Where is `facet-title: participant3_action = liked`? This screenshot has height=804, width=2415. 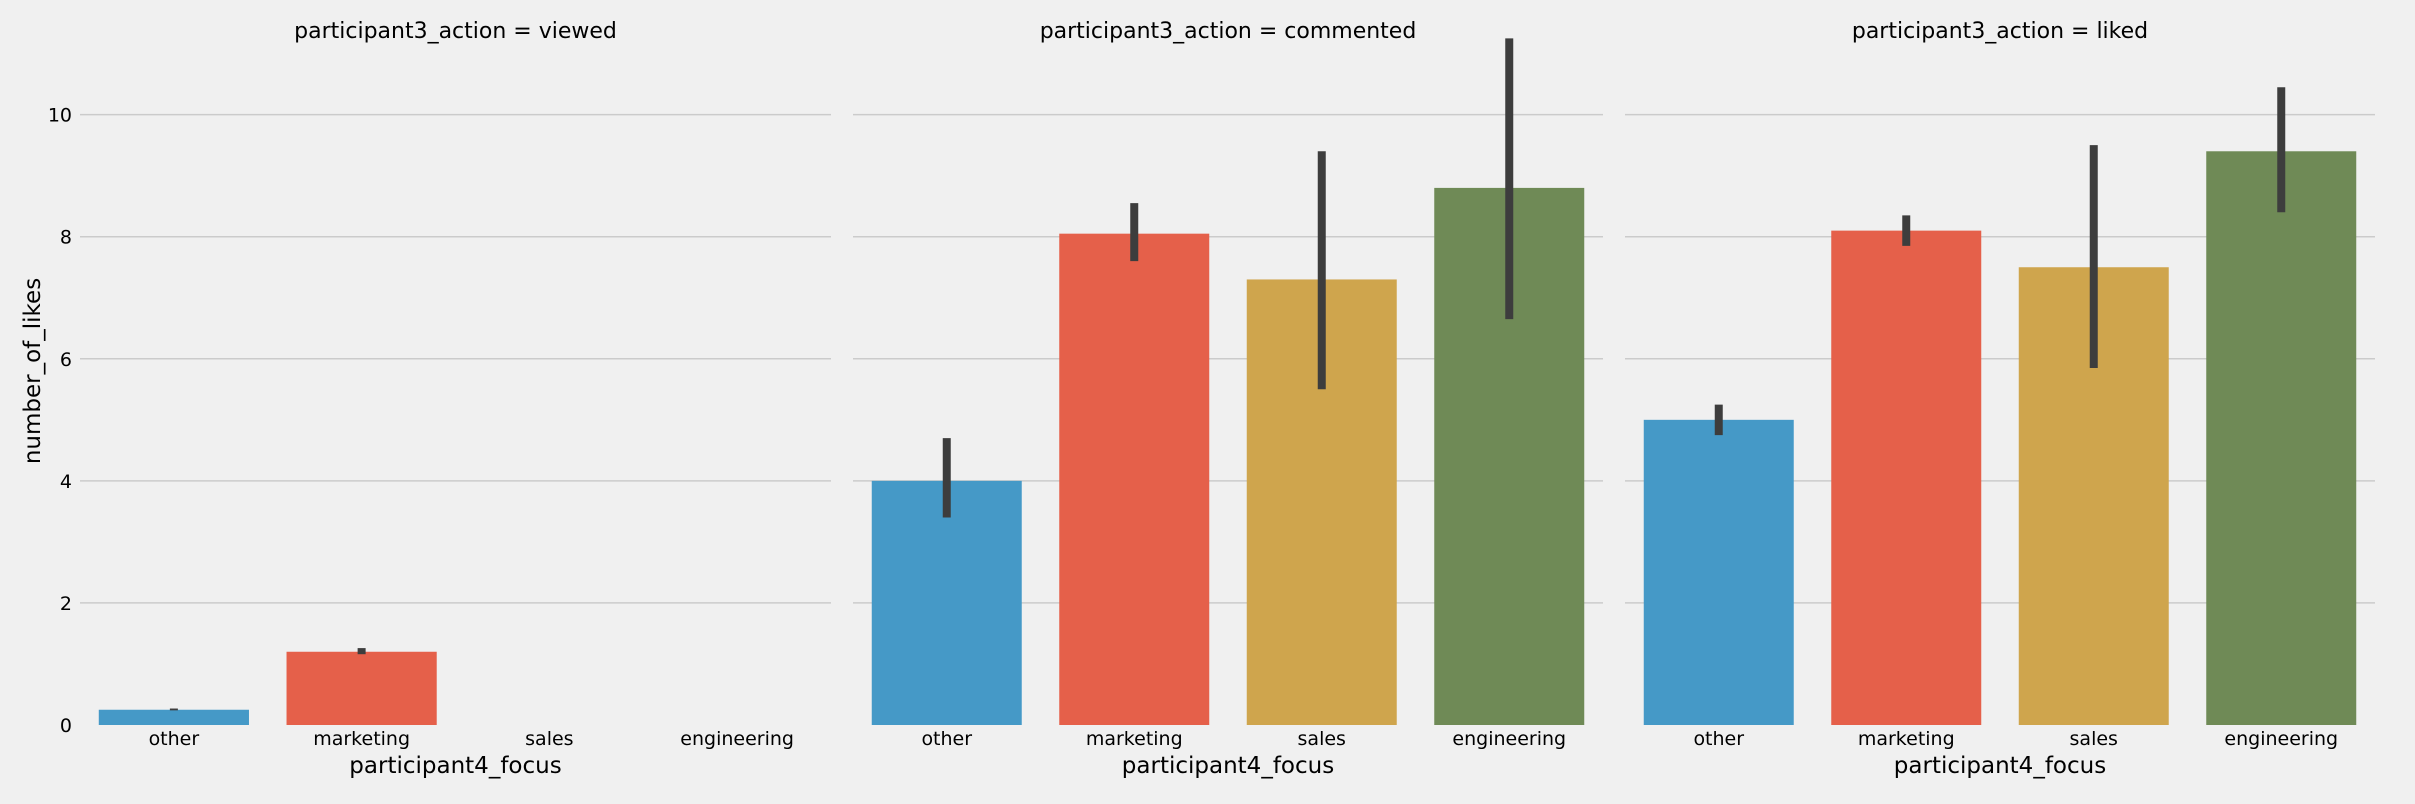
facet-title: participant3_action = liked is located at coordinates (2000, 31).